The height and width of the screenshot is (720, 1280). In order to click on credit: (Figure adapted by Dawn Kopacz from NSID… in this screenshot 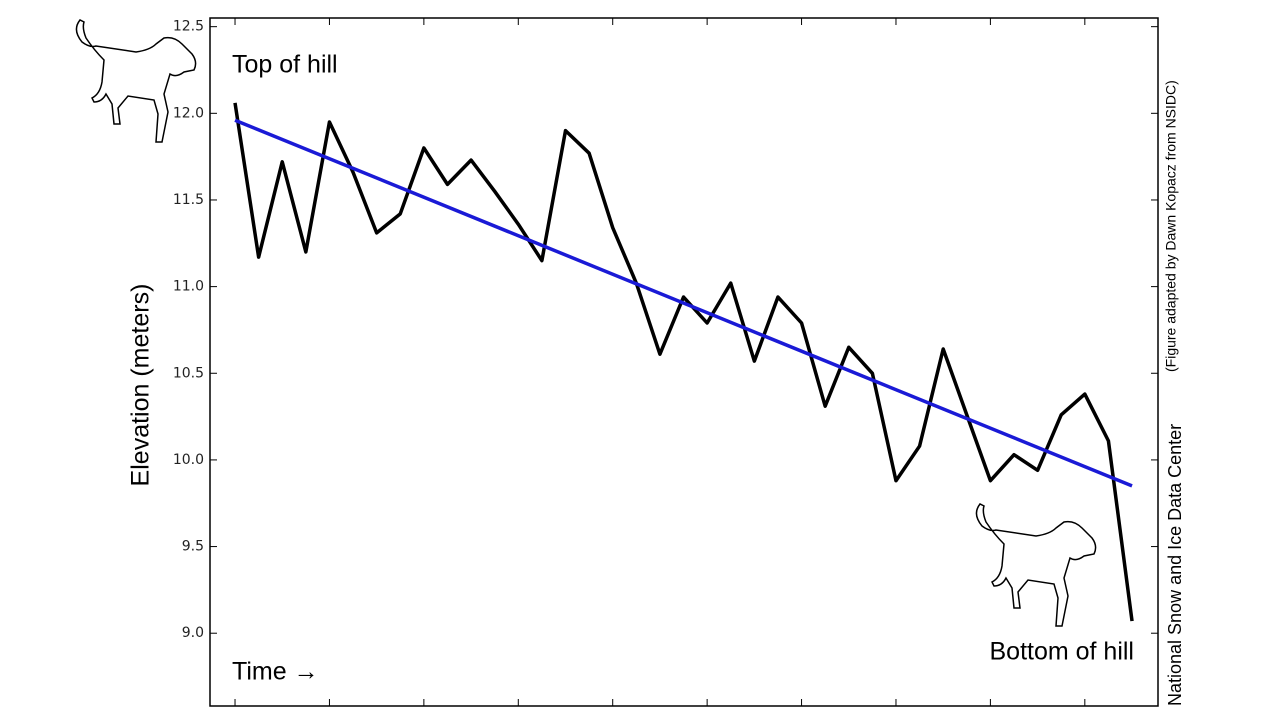, I will do `click(1171, 226)`.